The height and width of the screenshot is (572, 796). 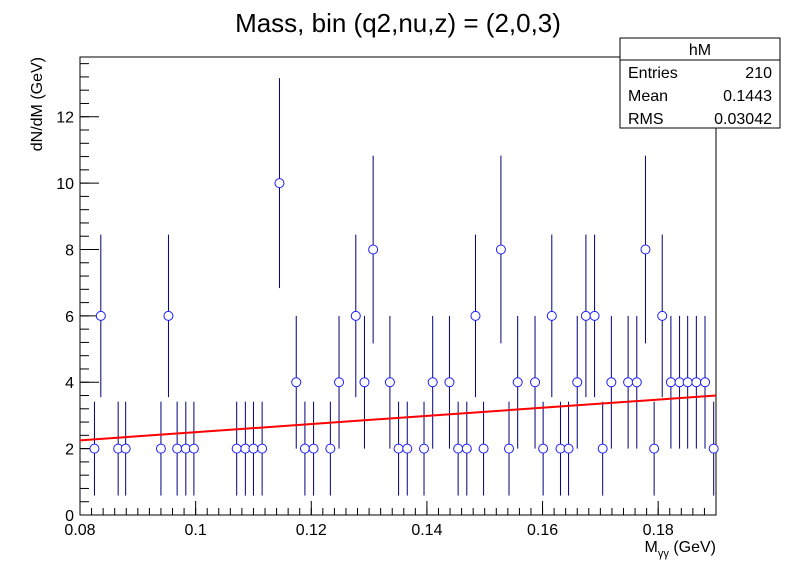 What do you see at coordinates (69, 450) in the screenshot?
I see `y-tick-label: 2` at bounding box center [69, 450].